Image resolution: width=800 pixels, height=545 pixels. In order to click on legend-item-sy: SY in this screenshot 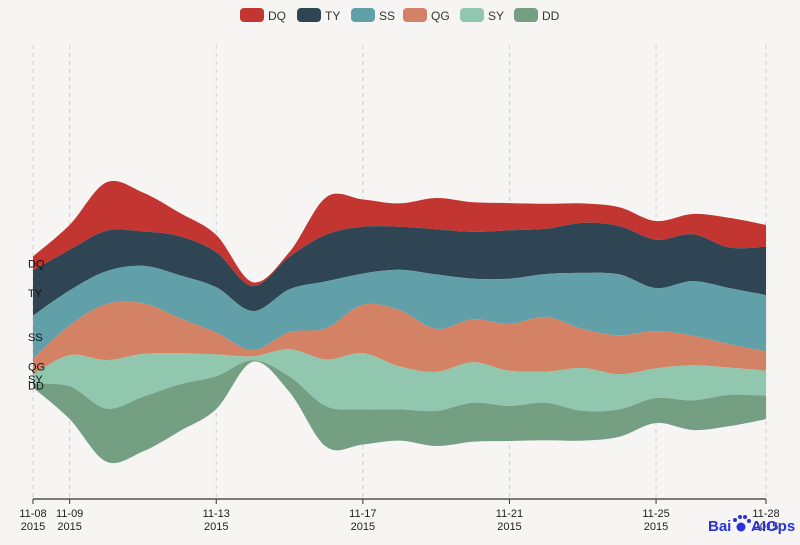, I will do `click(482, 15)`.